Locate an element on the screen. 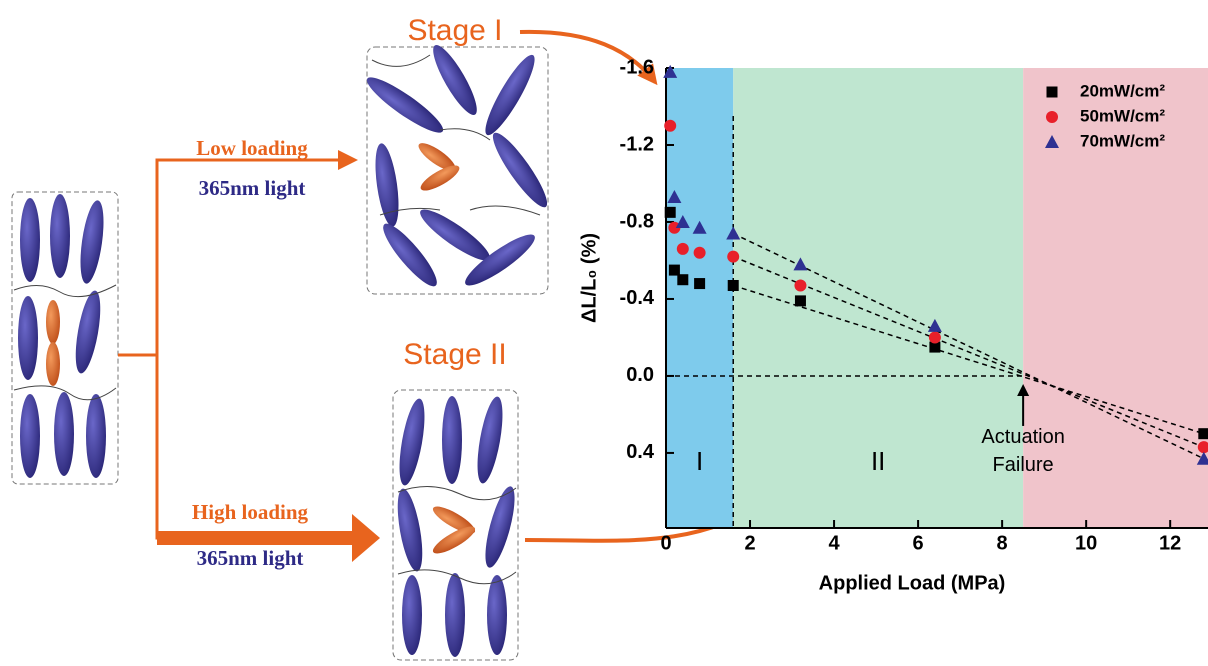 This screenshot has width=1208, height=666. y-tick-label: -0.8 is located at coordinates (637, 221).